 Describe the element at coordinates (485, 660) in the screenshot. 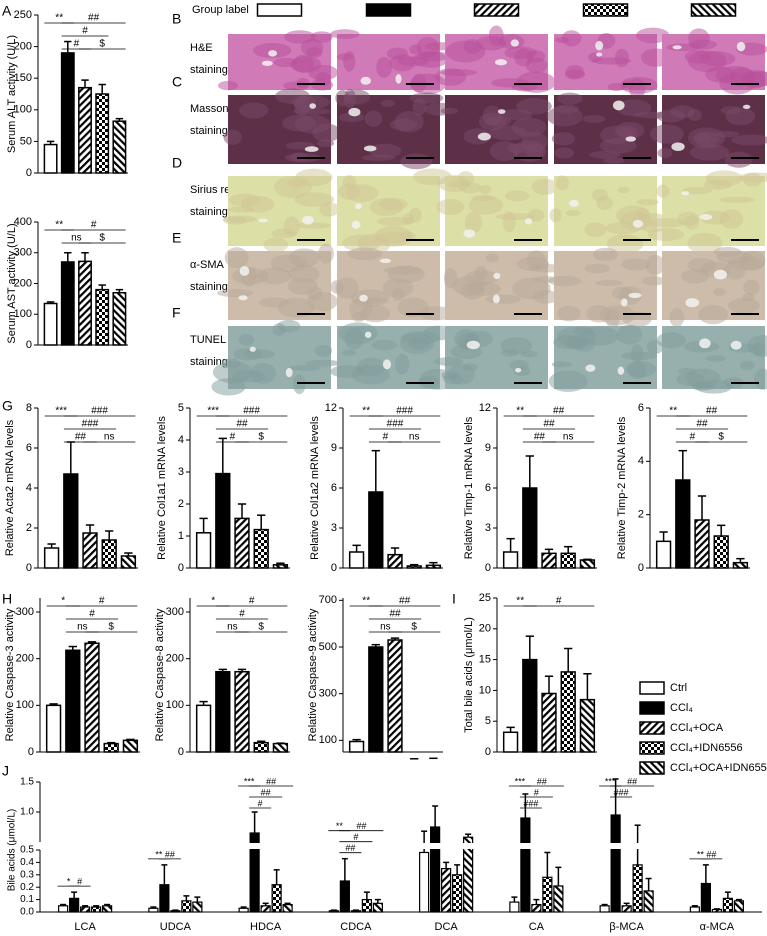

I see `y-tick-label: 15` at that location.